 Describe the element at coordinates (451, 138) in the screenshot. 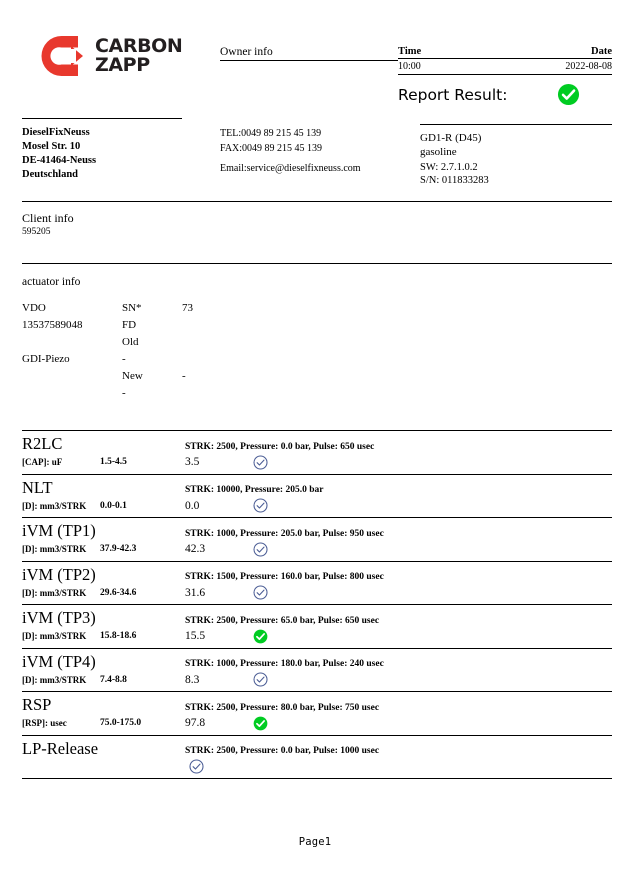

I see `device-model: GD1-R (D45)` at that location.